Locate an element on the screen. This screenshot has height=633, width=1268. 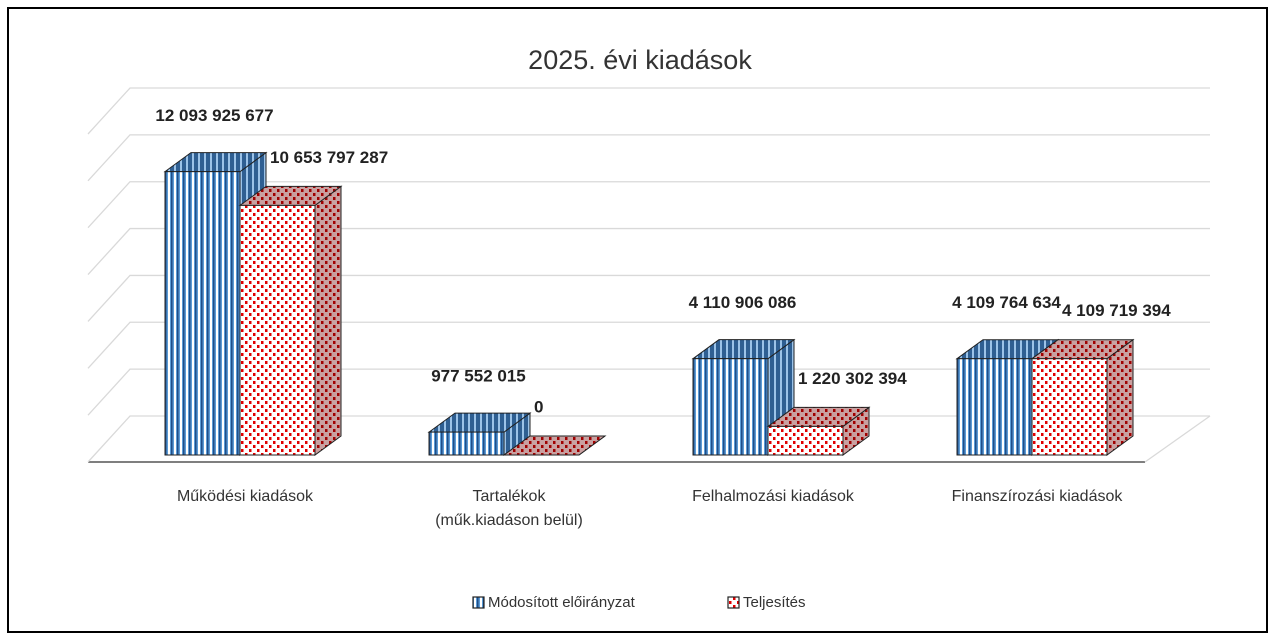
legend-label: Teljesítés is located at coordinates (774, 602).